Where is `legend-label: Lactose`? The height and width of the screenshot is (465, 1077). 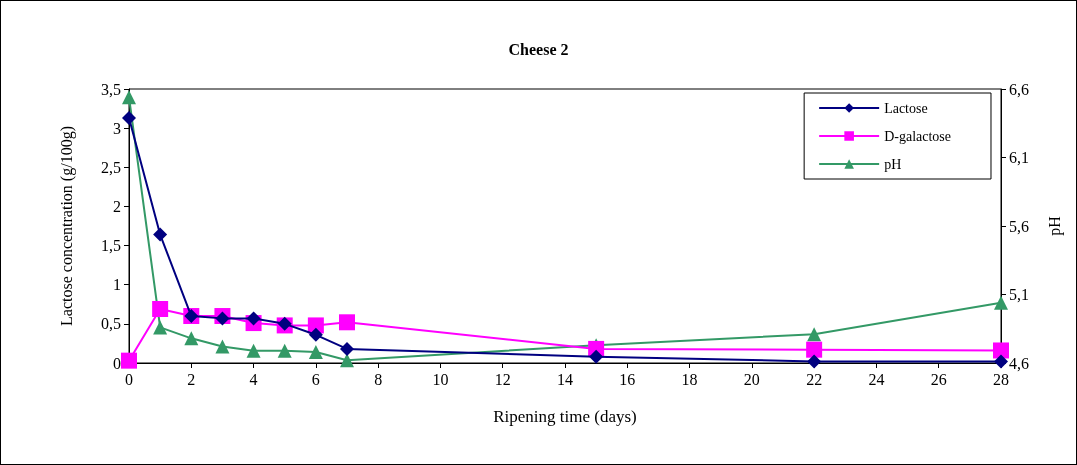
legend-label: Lactose is located at coordinates (906, 108).